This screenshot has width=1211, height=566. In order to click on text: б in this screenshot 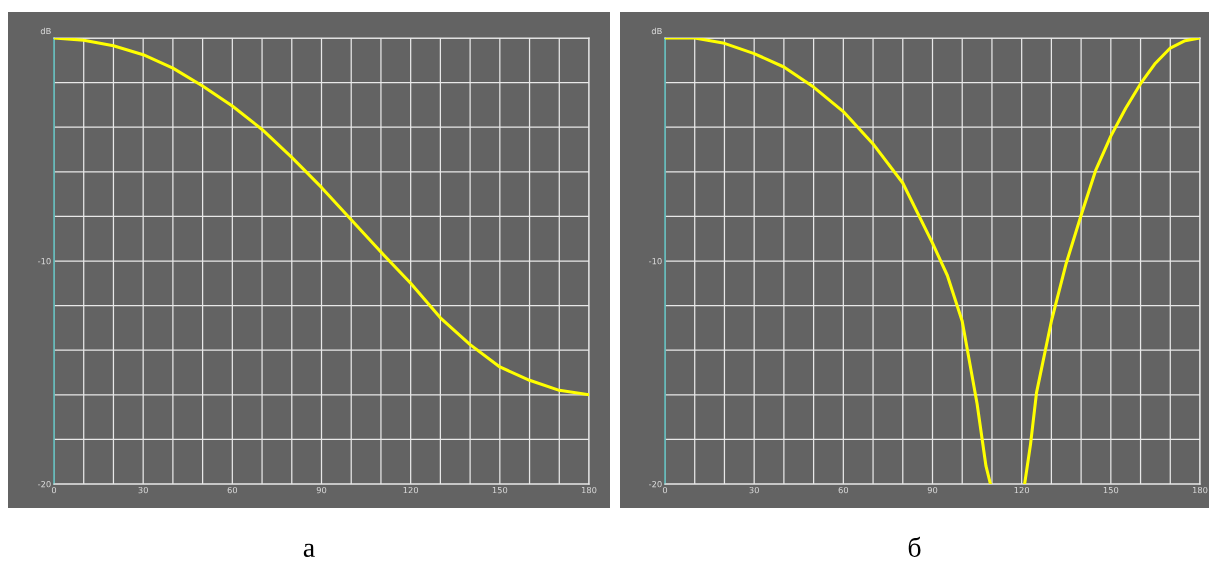, I will do `click(914, 546)`.